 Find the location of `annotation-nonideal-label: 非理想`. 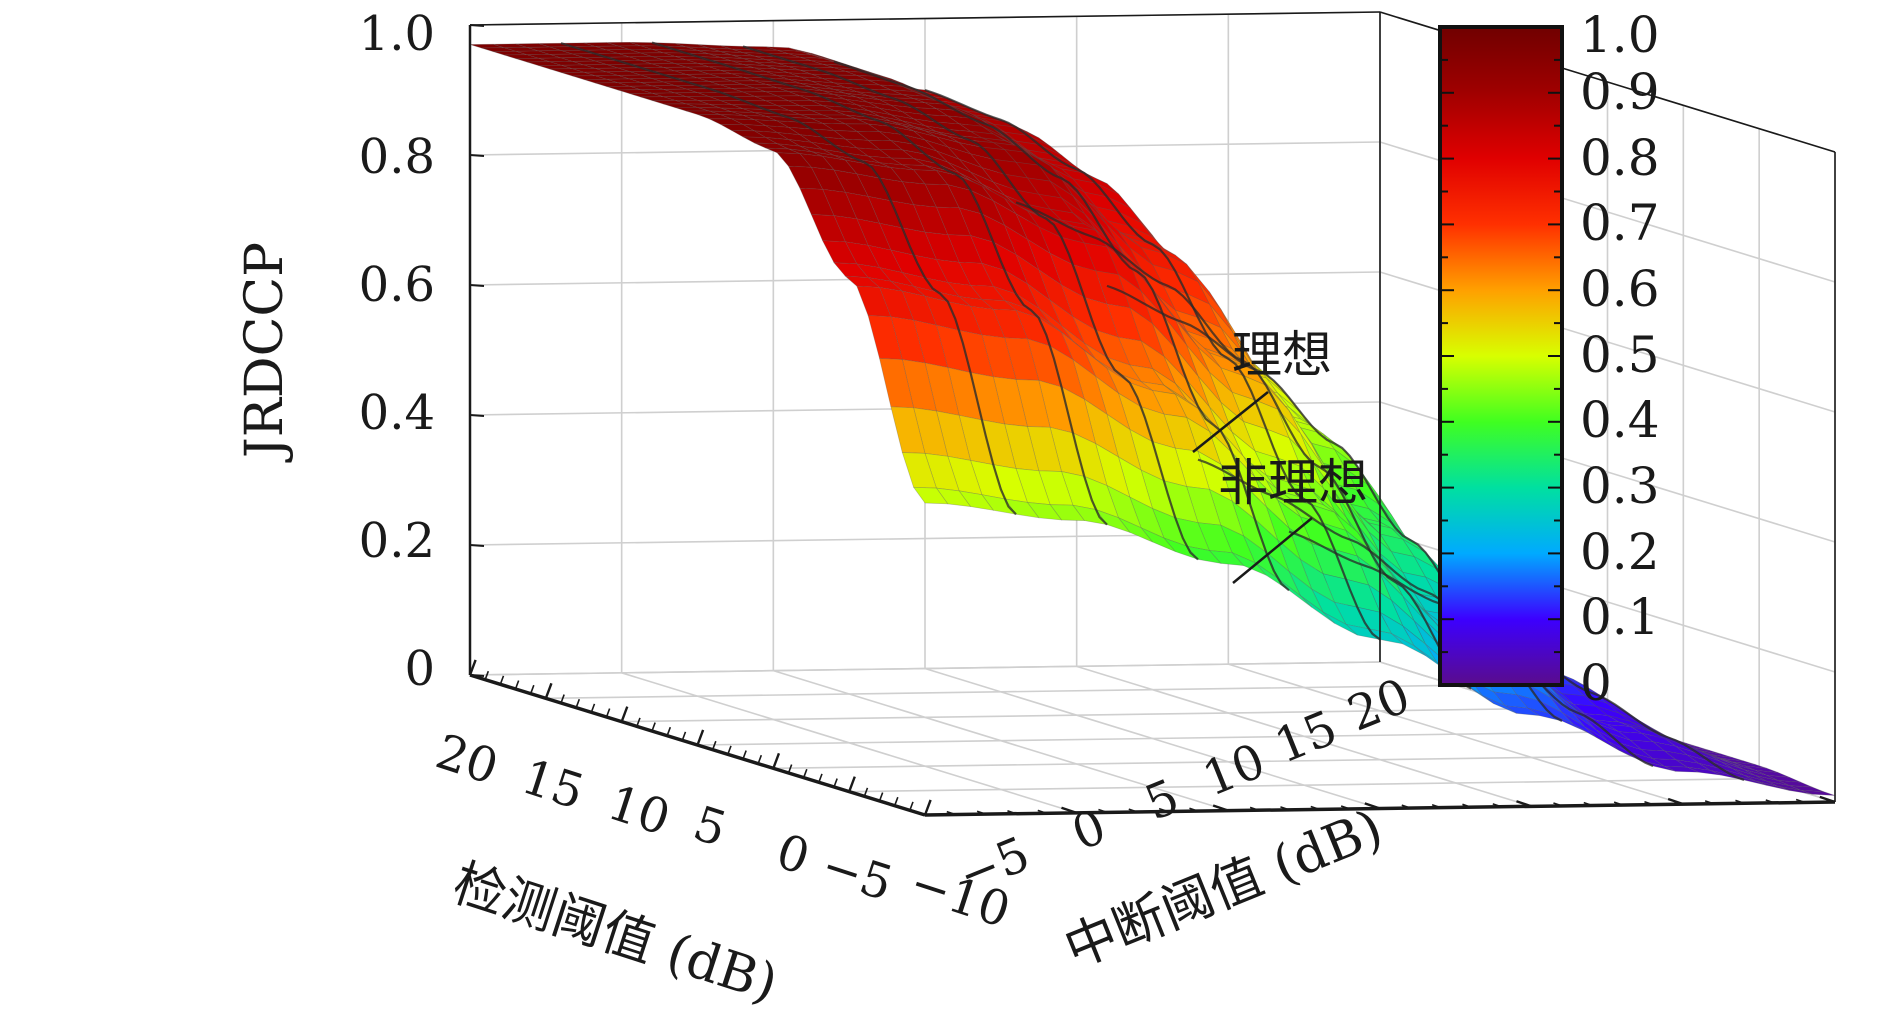

annotation-nonideal-label: 非理想 is located at coordinates (1293, 483).